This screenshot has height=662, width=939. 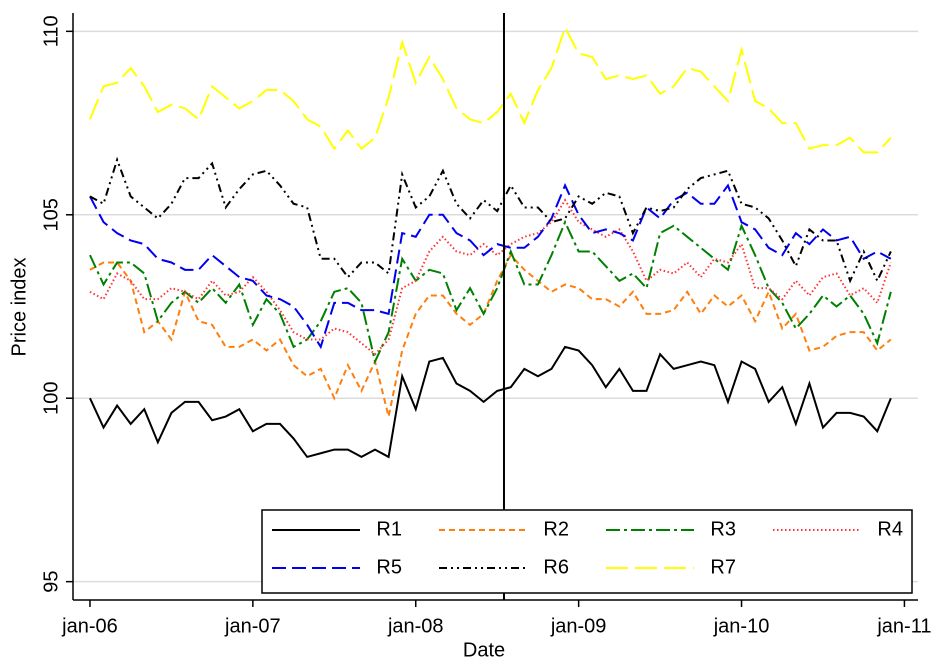 What do you see at coordinates (252, 626) in the screenshot?
I see `x-tick-label: jan-07` at bounding box center [252, 626].